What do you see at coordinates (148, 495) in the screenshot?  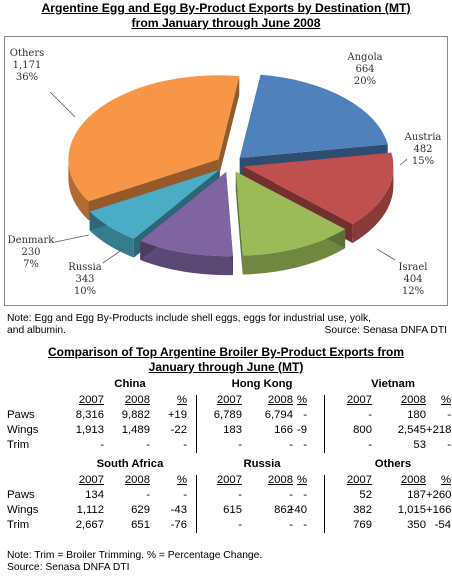 I see `cell-south-africa-paws-2008: -` at bounding box center [148, 495].